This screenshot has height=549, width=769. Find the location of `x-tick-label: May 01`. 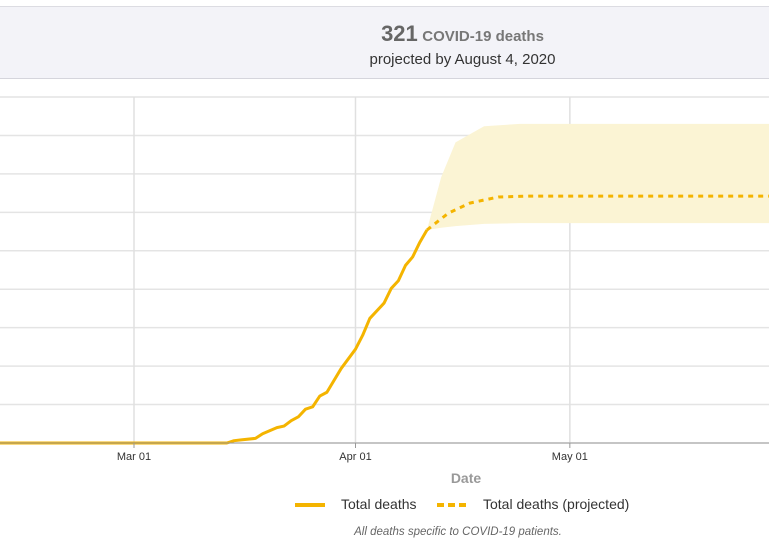

x-tick-label: May 01 is located at coordinates (570, 457).